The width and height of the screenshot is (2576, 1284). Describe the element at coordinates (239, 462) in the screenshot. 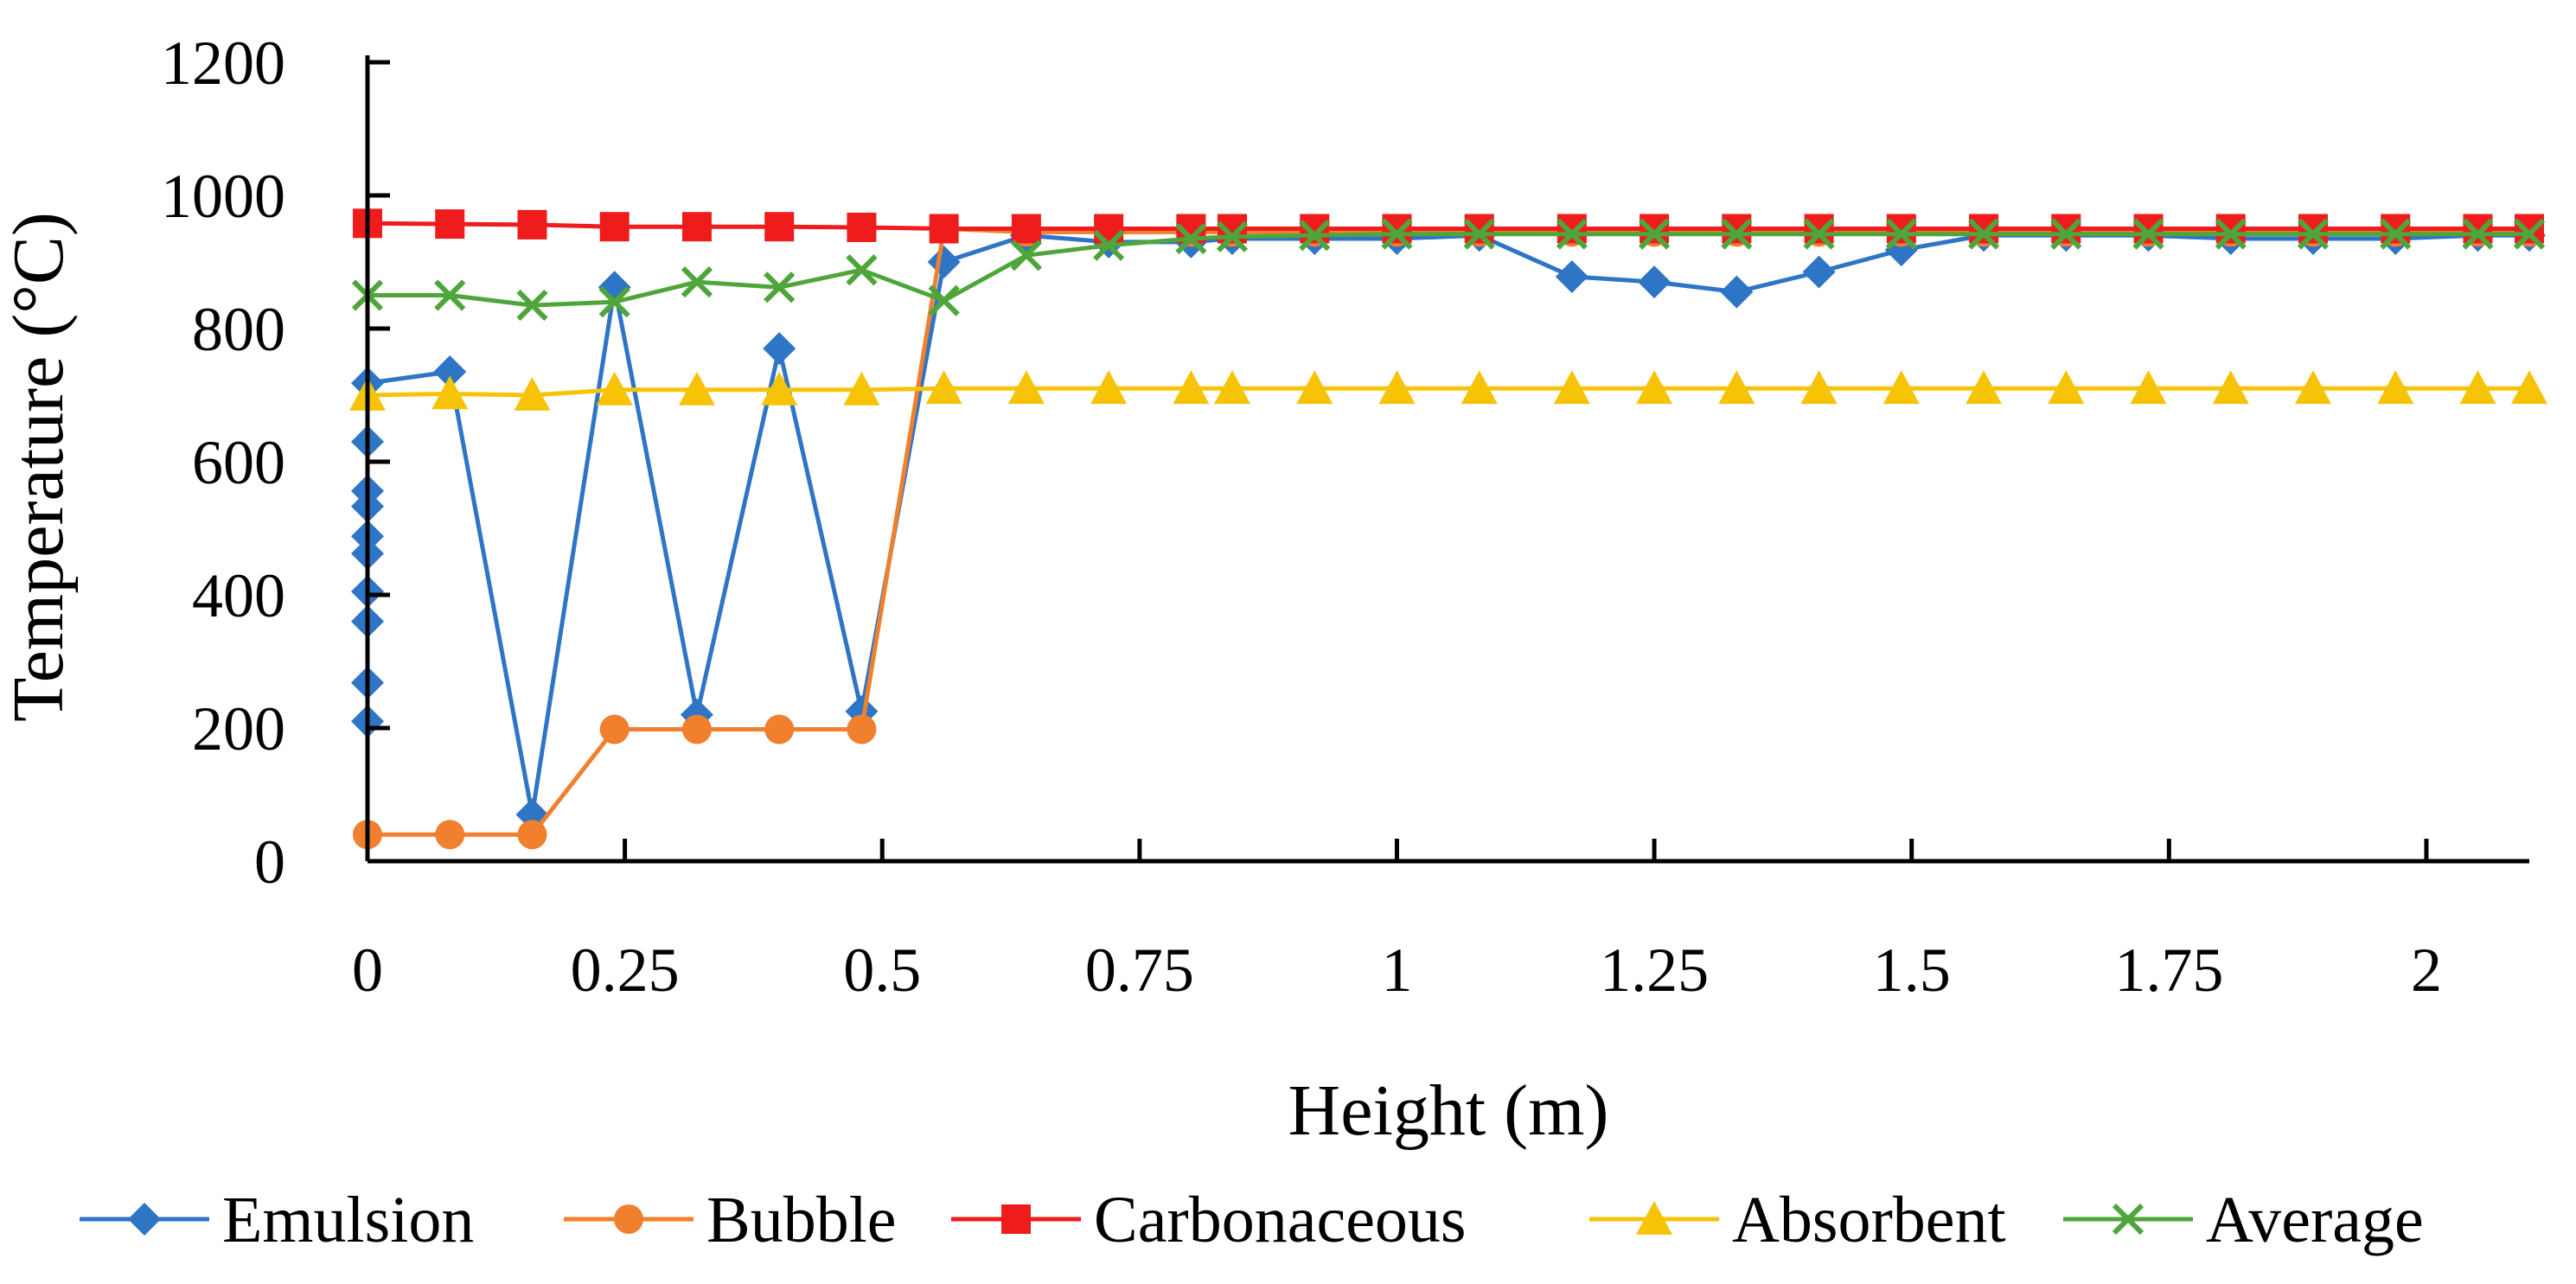

I see `y-tick-label-3: 600` at that location.